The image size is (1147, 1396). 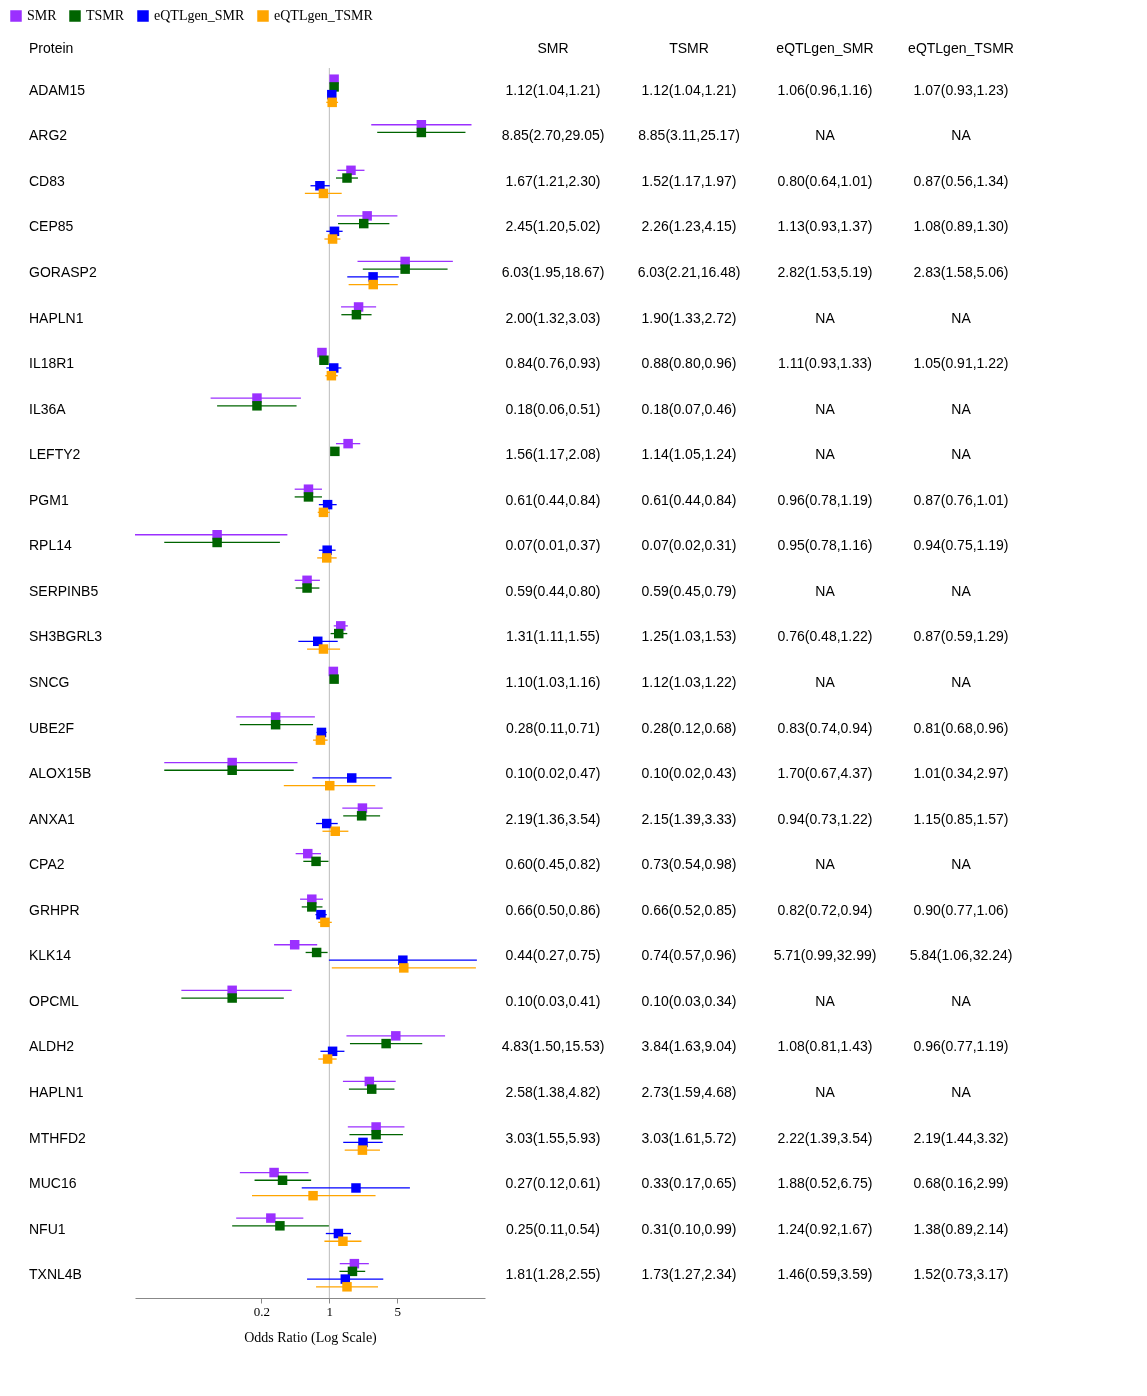 What do you see at coordinates (961, 1046) in the screenshot?
I see `data-label: 0.96(0.77,1.19)` at bounding box center [961, 1046].